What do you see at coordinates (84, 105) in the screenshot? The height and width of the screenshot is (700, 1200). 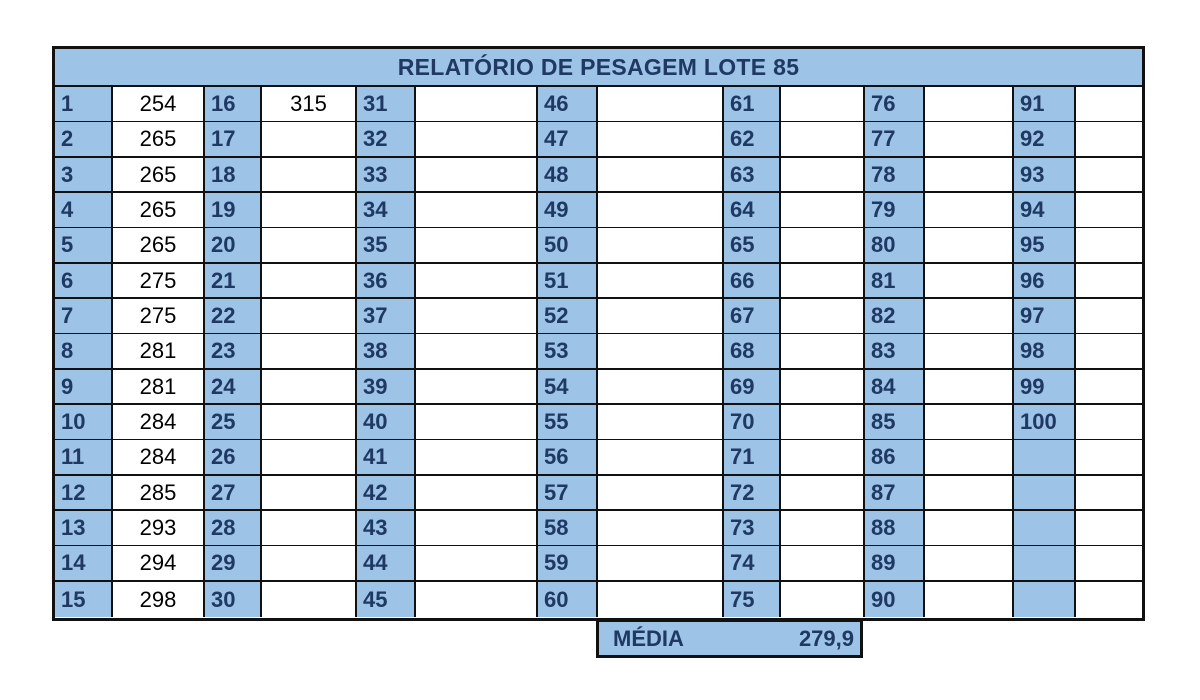 I see `lot-number-cell: 1` at bounding box center [84, 105].